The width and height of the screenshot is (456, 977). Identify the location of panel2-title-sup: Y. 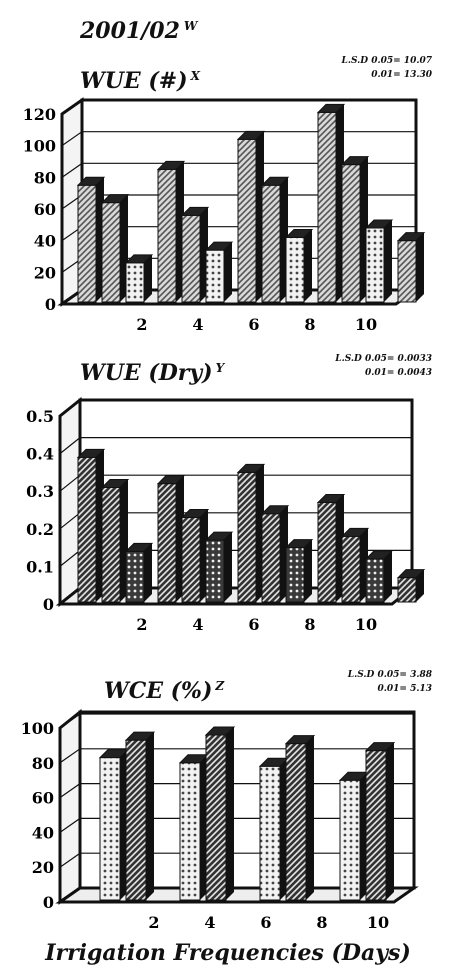
(220, 367).